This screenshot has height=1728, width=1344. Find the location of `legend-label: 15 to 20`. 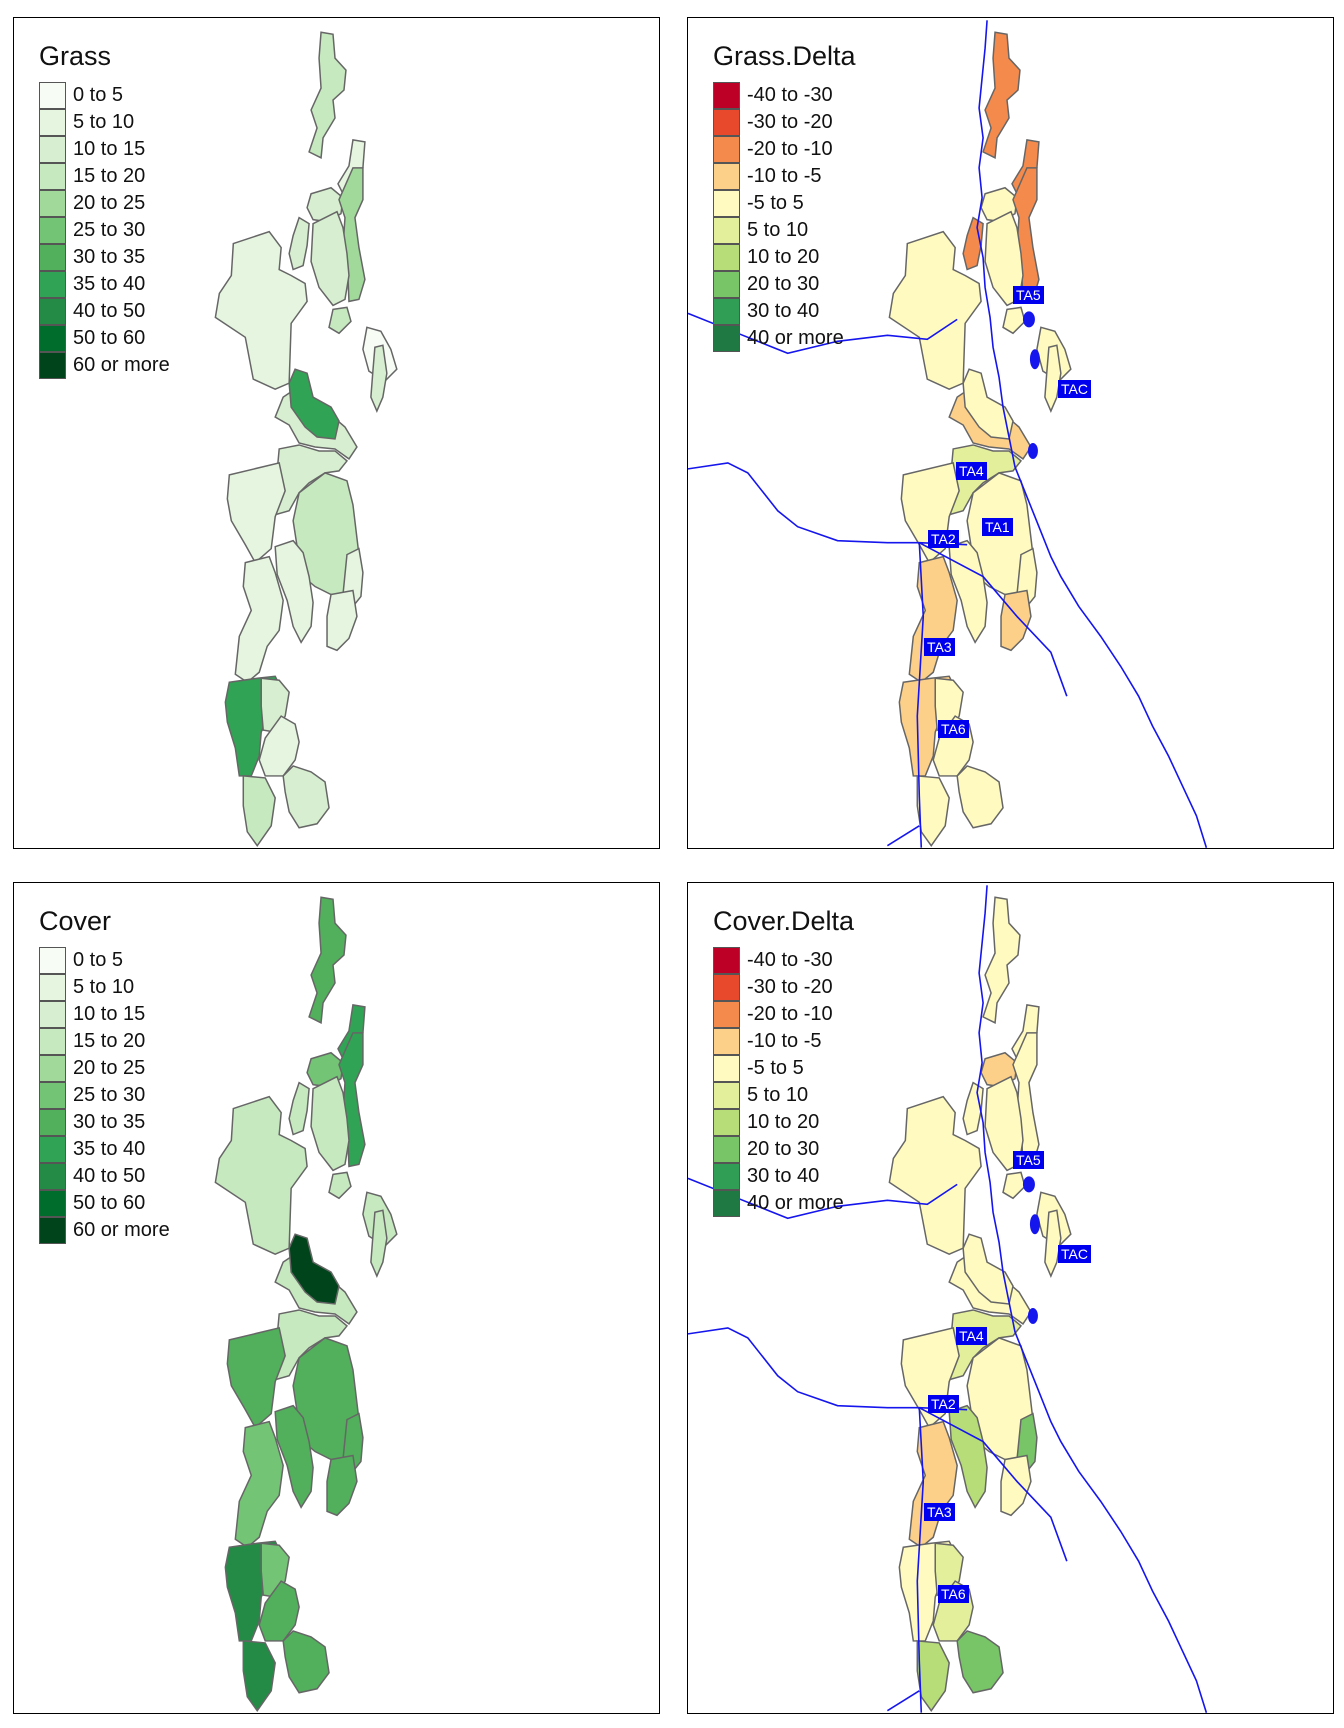

legend-label: 15 to 20 is located at coordinates (109, 176).